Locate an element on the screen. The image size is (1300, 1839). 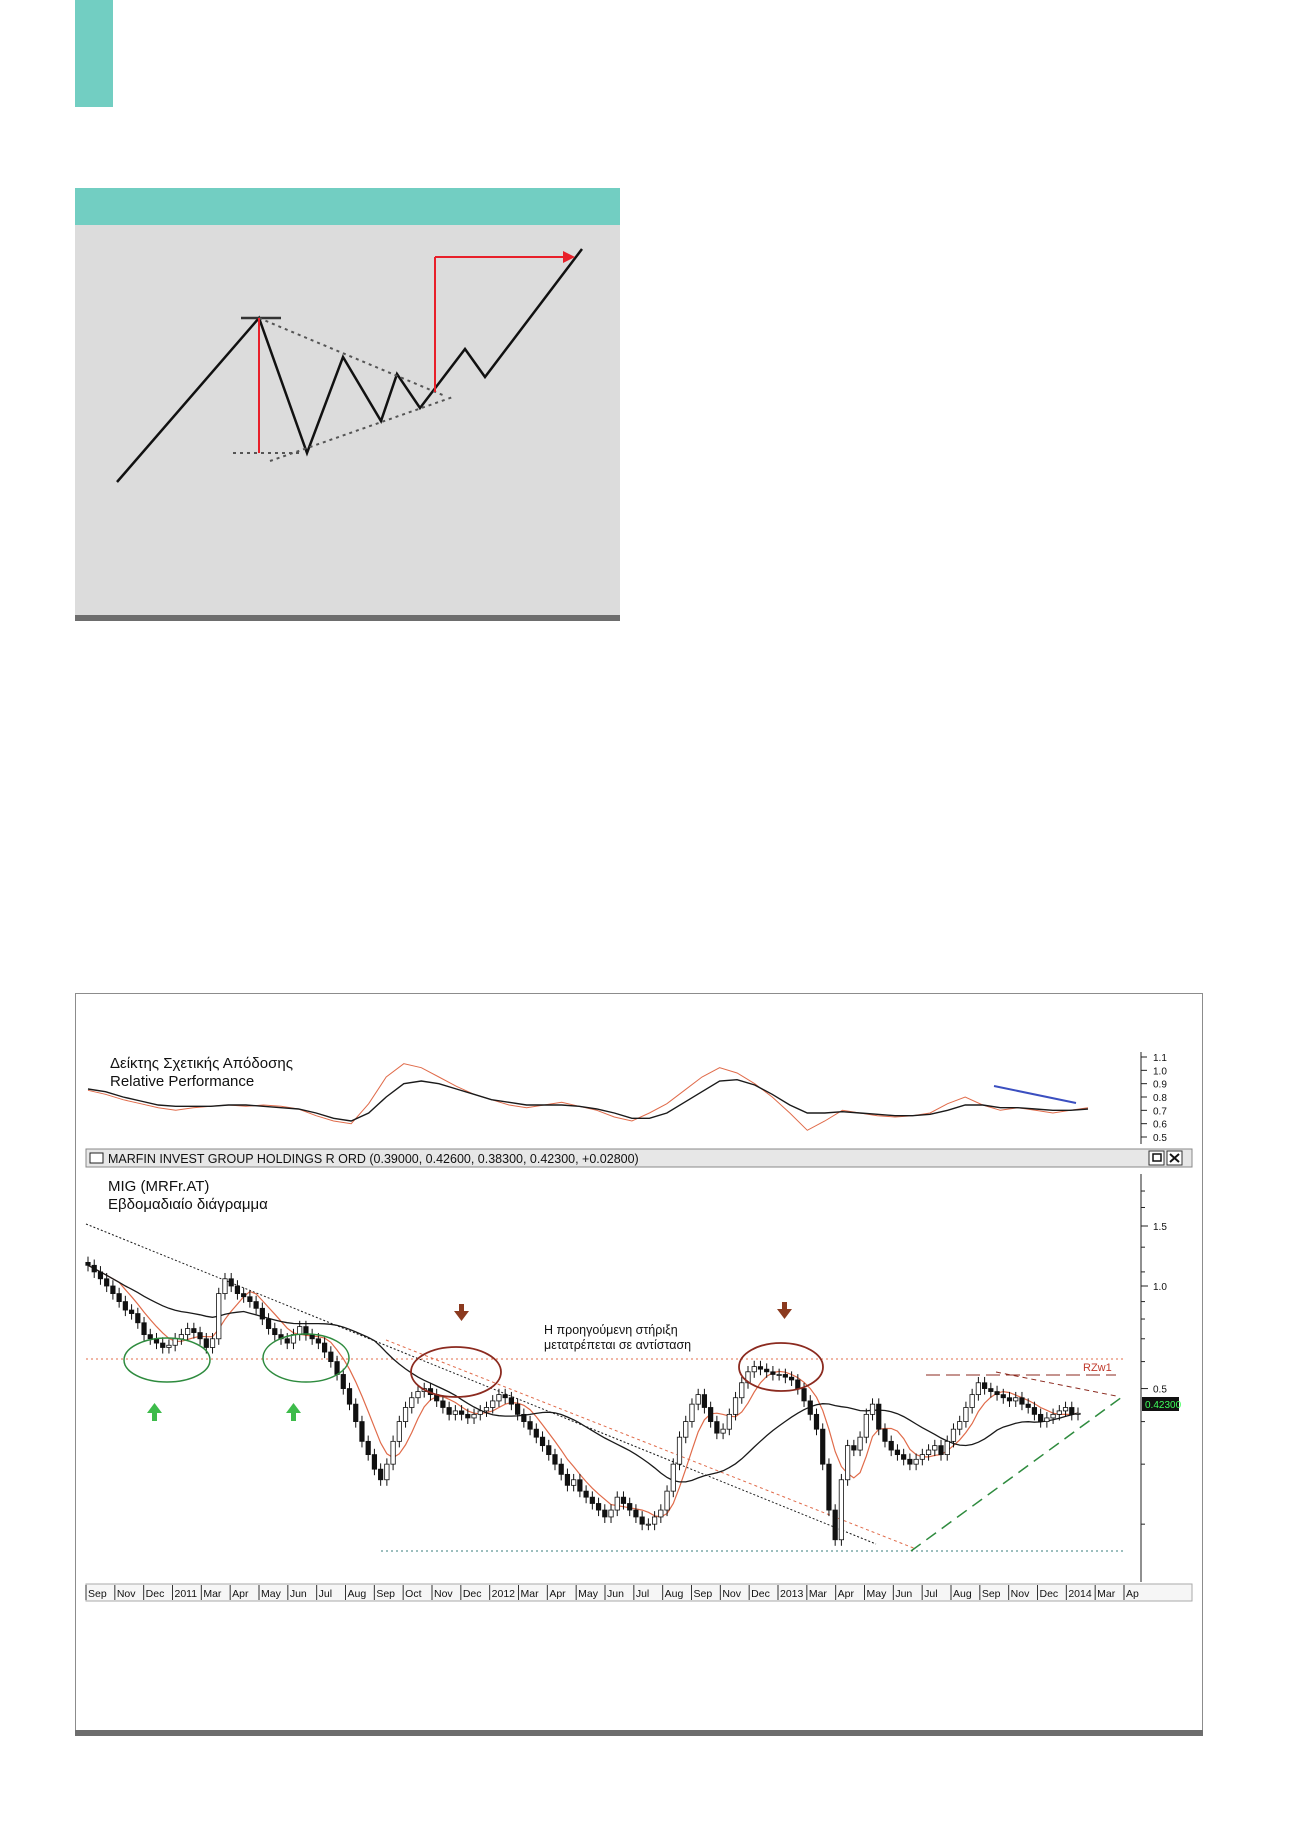
x-tick-label: Apr is located at coordinates (240, 1594).